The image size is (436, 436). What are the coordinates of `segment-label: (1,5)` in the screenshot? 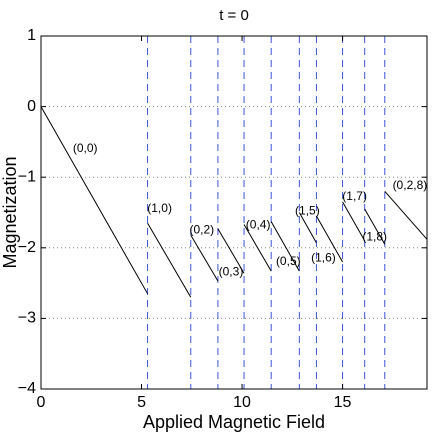 It's located at (307, 210).